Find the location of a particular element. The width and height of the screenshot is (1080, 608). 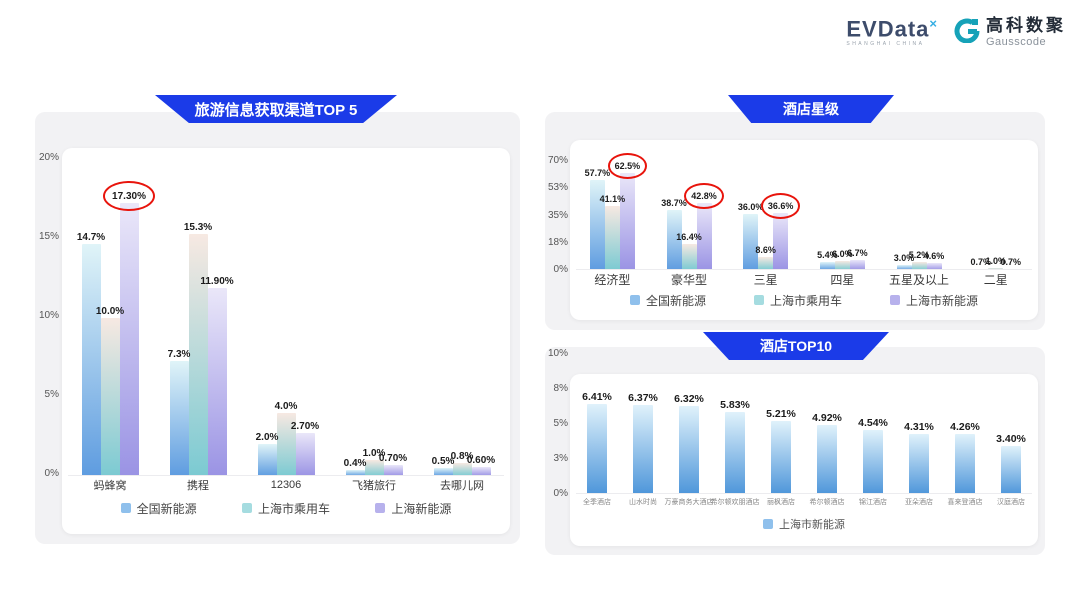

evdata-x-mark: × is located at coordinates (933, 23).